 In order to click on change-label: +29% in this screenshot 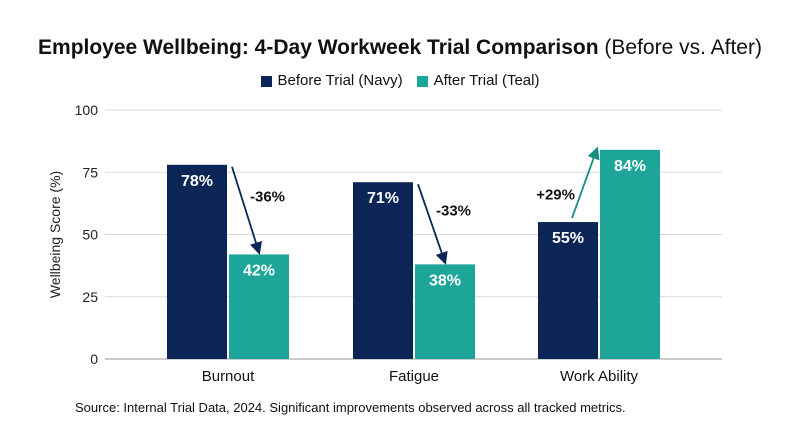, I will do `click(555, 195)`.